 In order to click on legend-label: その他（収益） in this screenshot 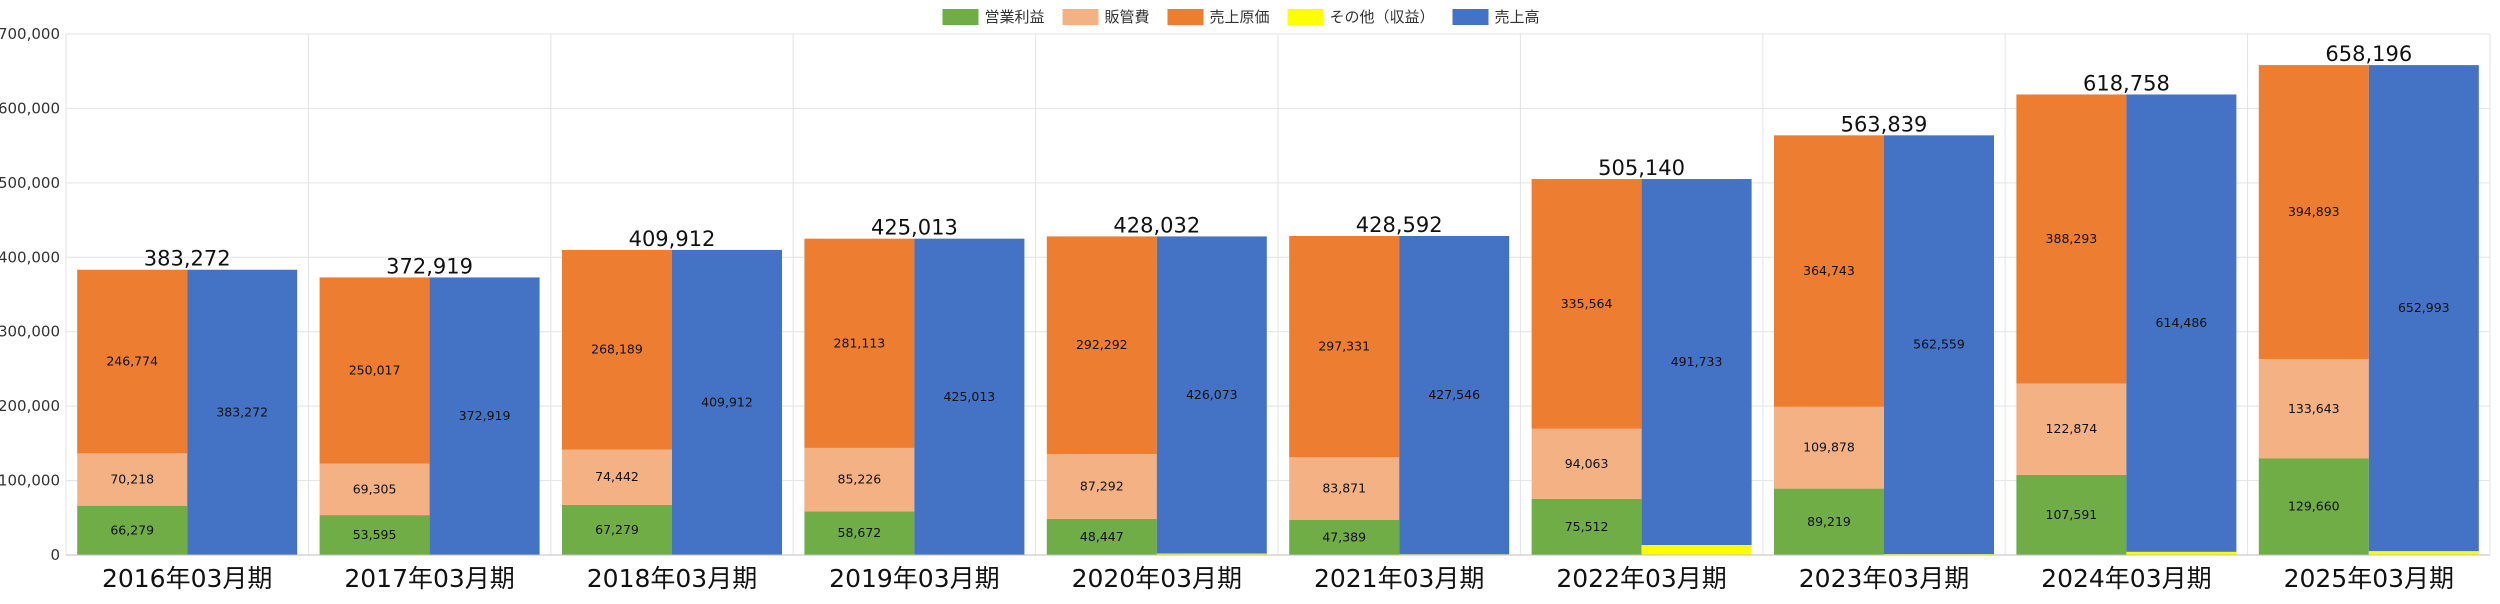, I will do `click(1382, 17)`.